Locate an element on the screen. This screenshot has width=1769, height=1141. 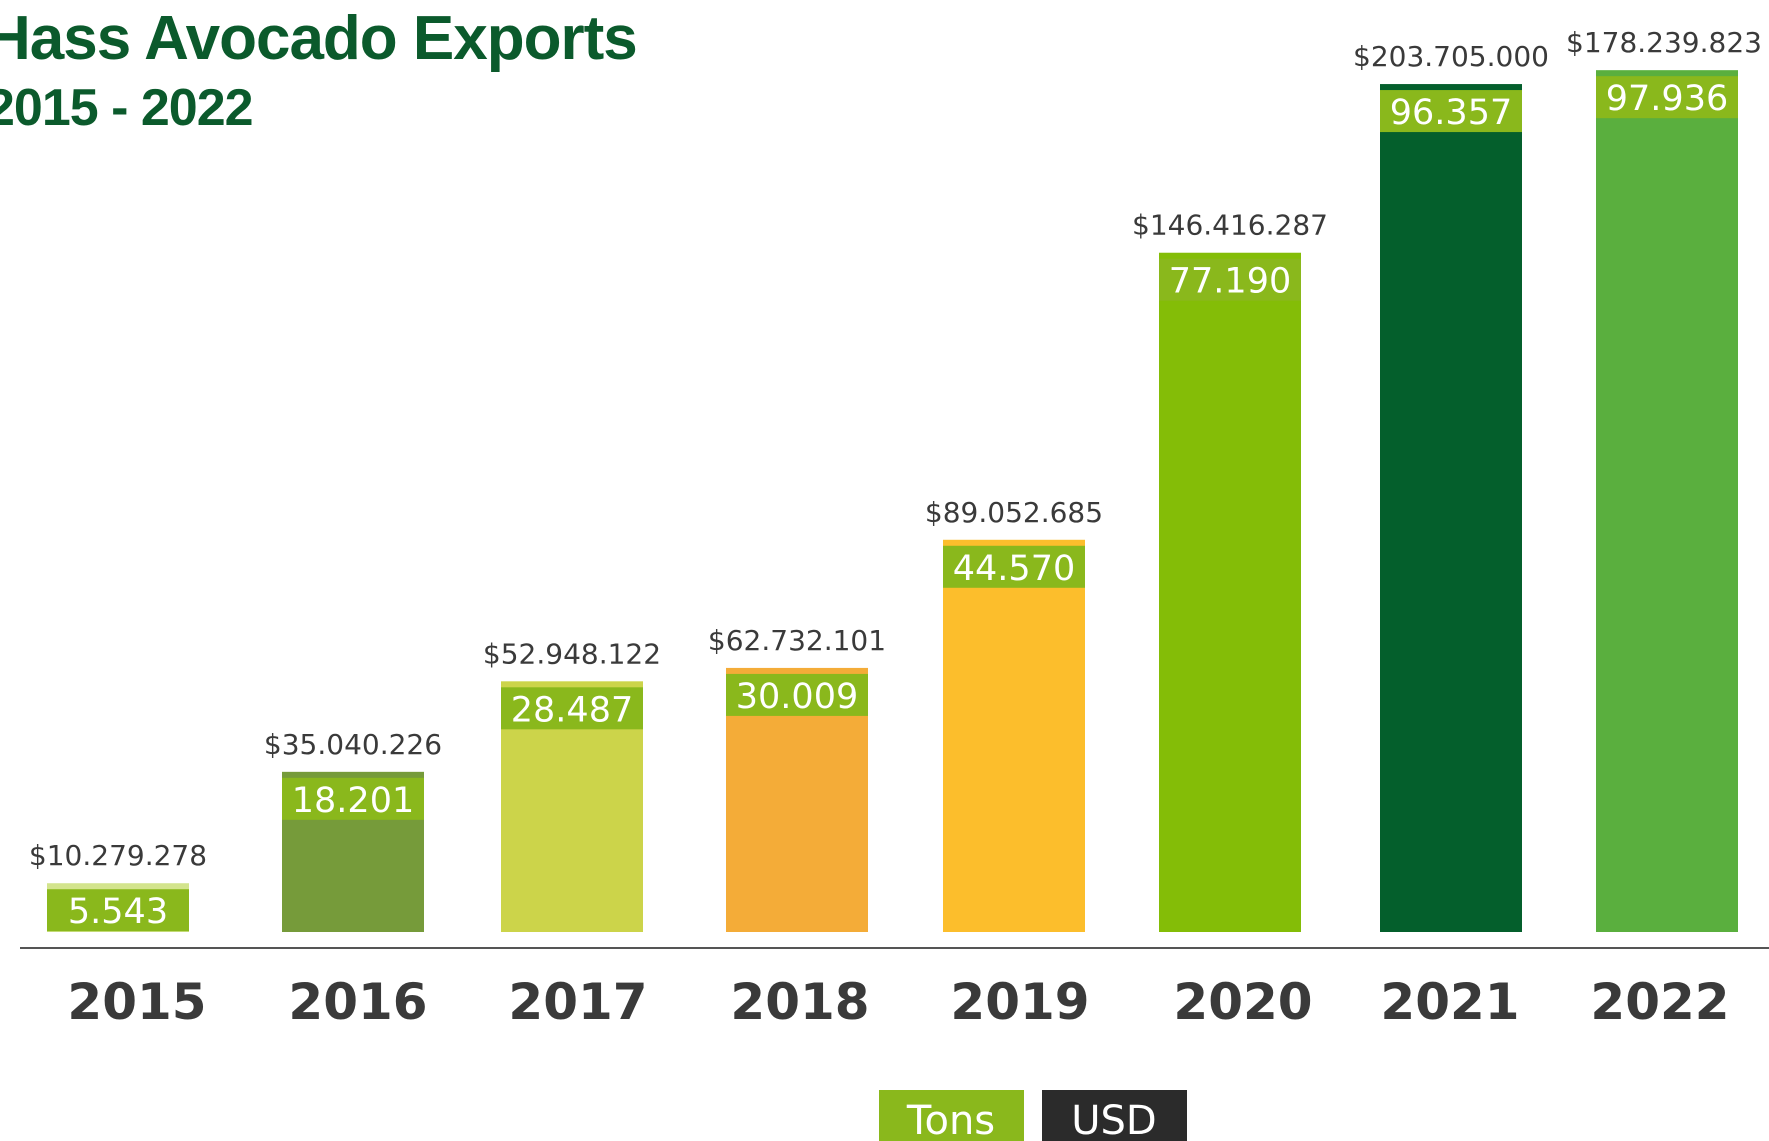
tons-label-bg-2016 is located at coordinates (353, 798).